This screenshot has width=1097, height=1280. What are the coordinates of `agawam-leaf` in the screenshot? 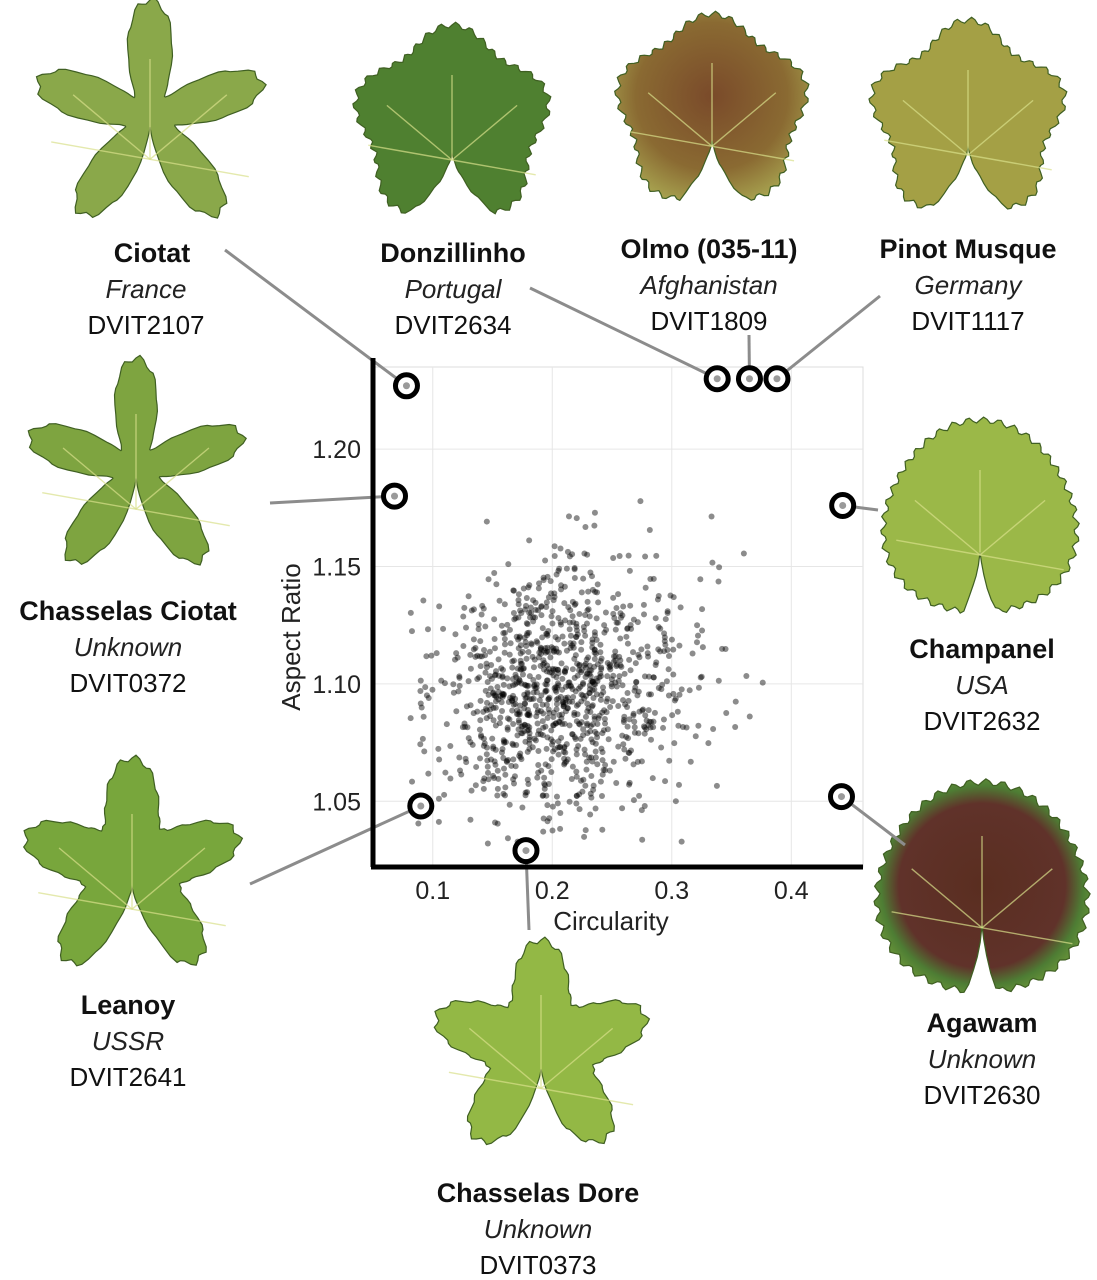 It's located at (982, 886).